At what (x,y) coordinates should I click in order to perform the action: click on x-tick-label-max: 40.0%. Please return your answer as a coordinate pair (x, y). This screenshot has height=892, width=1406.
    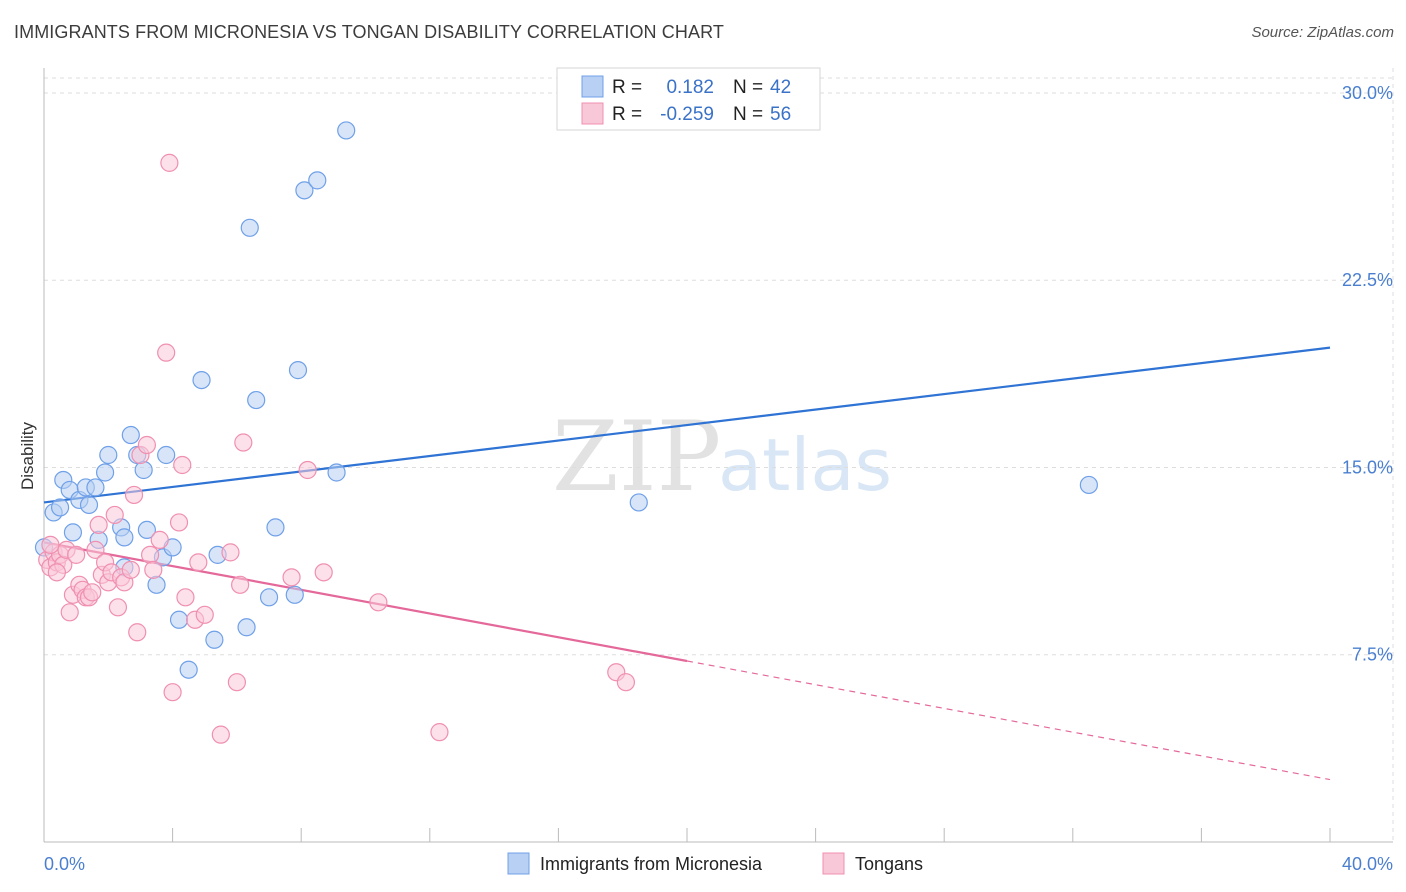
    Looking at the image, I should click on (1367, 864).